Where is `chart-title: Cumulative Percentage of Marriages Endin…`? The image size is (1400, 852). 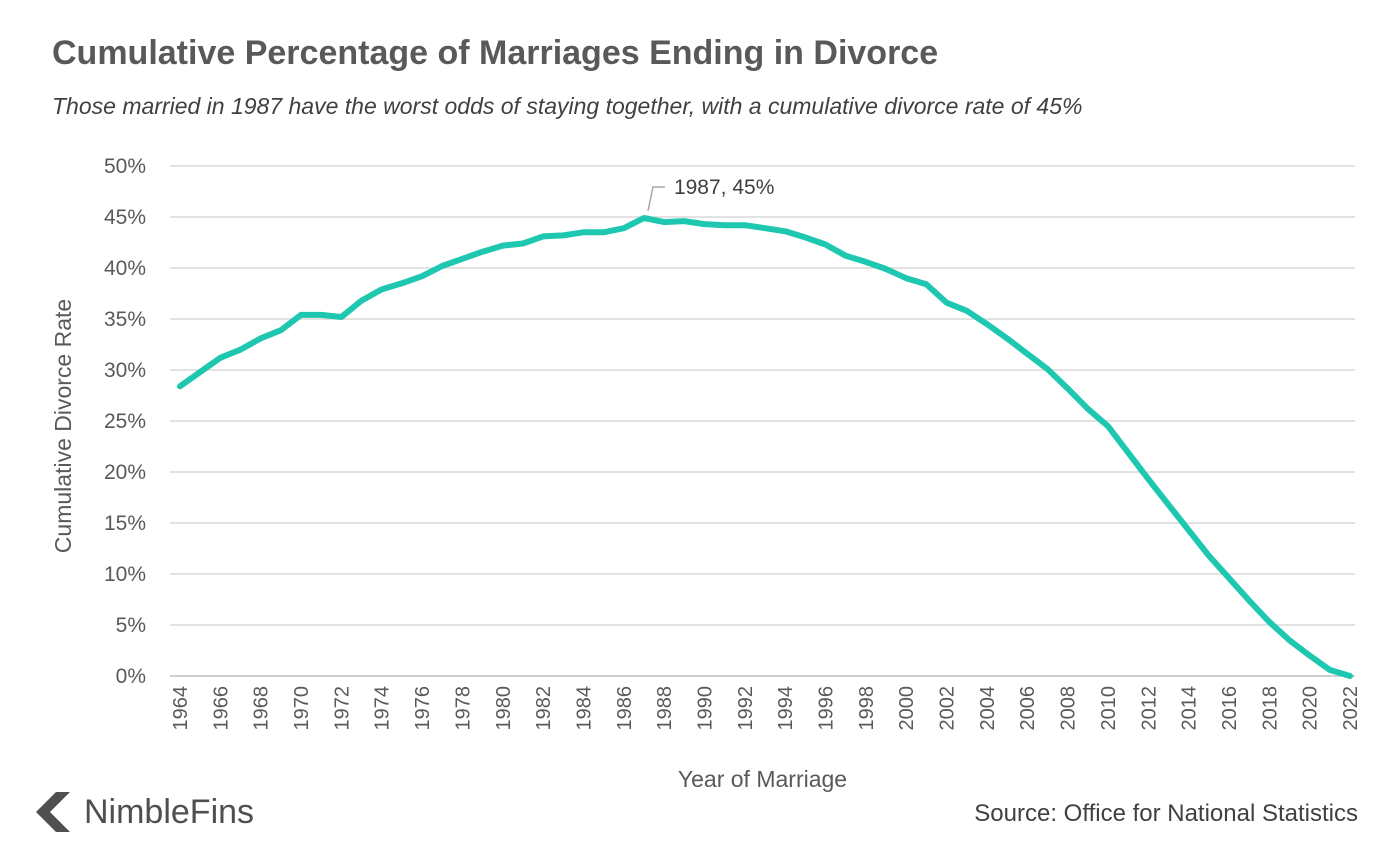 chart-title: Cumulative Percentage of Marriages Endin… is located at coordinates (495, 53).